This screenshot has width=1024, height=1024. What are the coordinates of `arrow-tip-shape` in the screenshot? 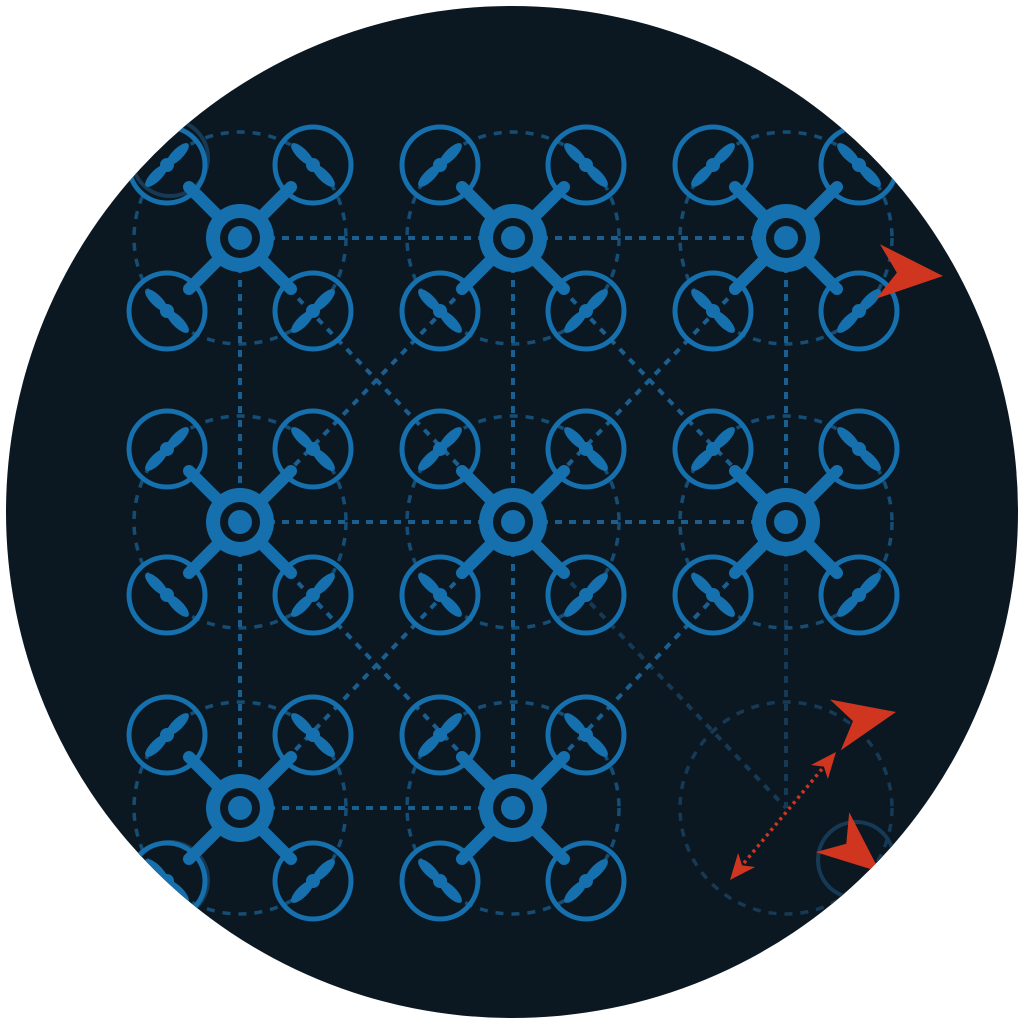 It's located at (743, 866).